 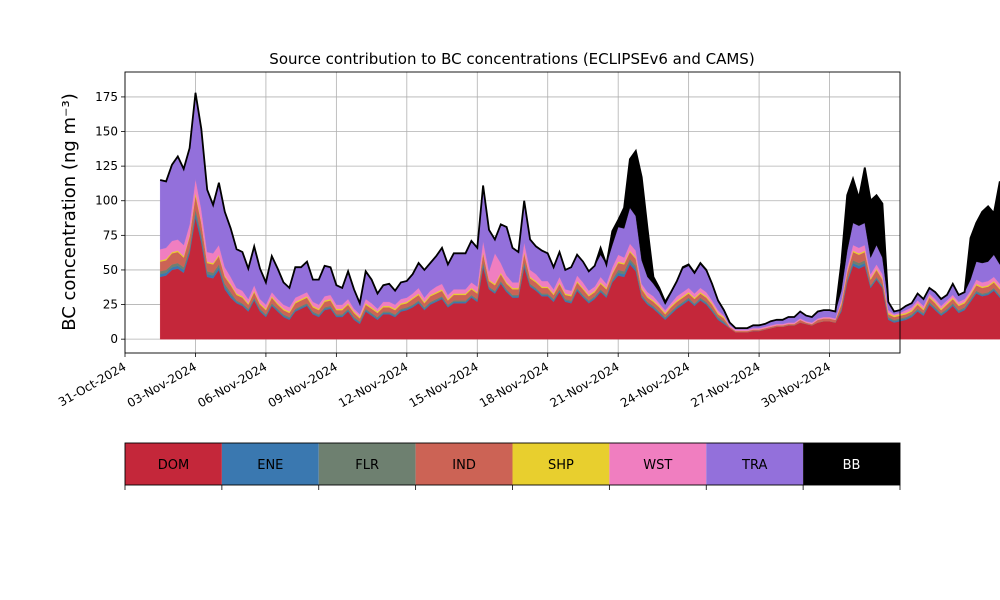 What do you see at coordinates (110, 218) in the screenshot?
I see `y-axis-ticks: 0 25 50 75 100 125 150 175` at bounding box center [110, 218].